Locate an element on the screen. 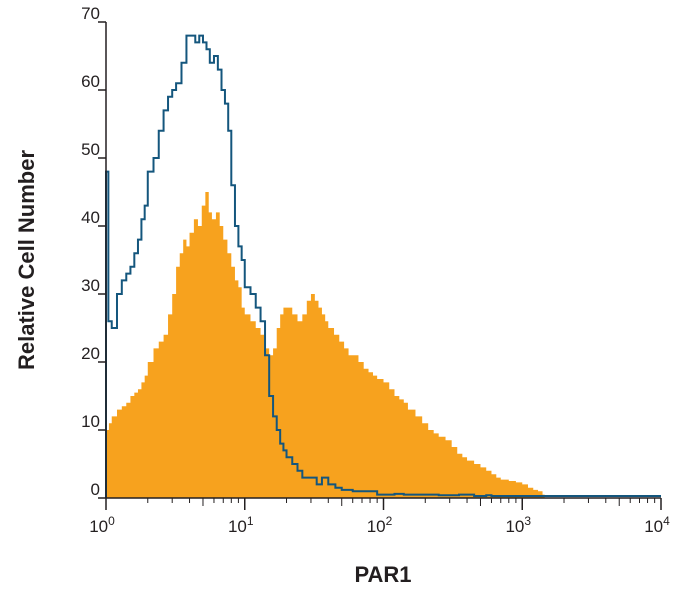 The width and height of the screenshot is (691, 596). x-tick-exponent: 3 is located at coordinates (527, 521).